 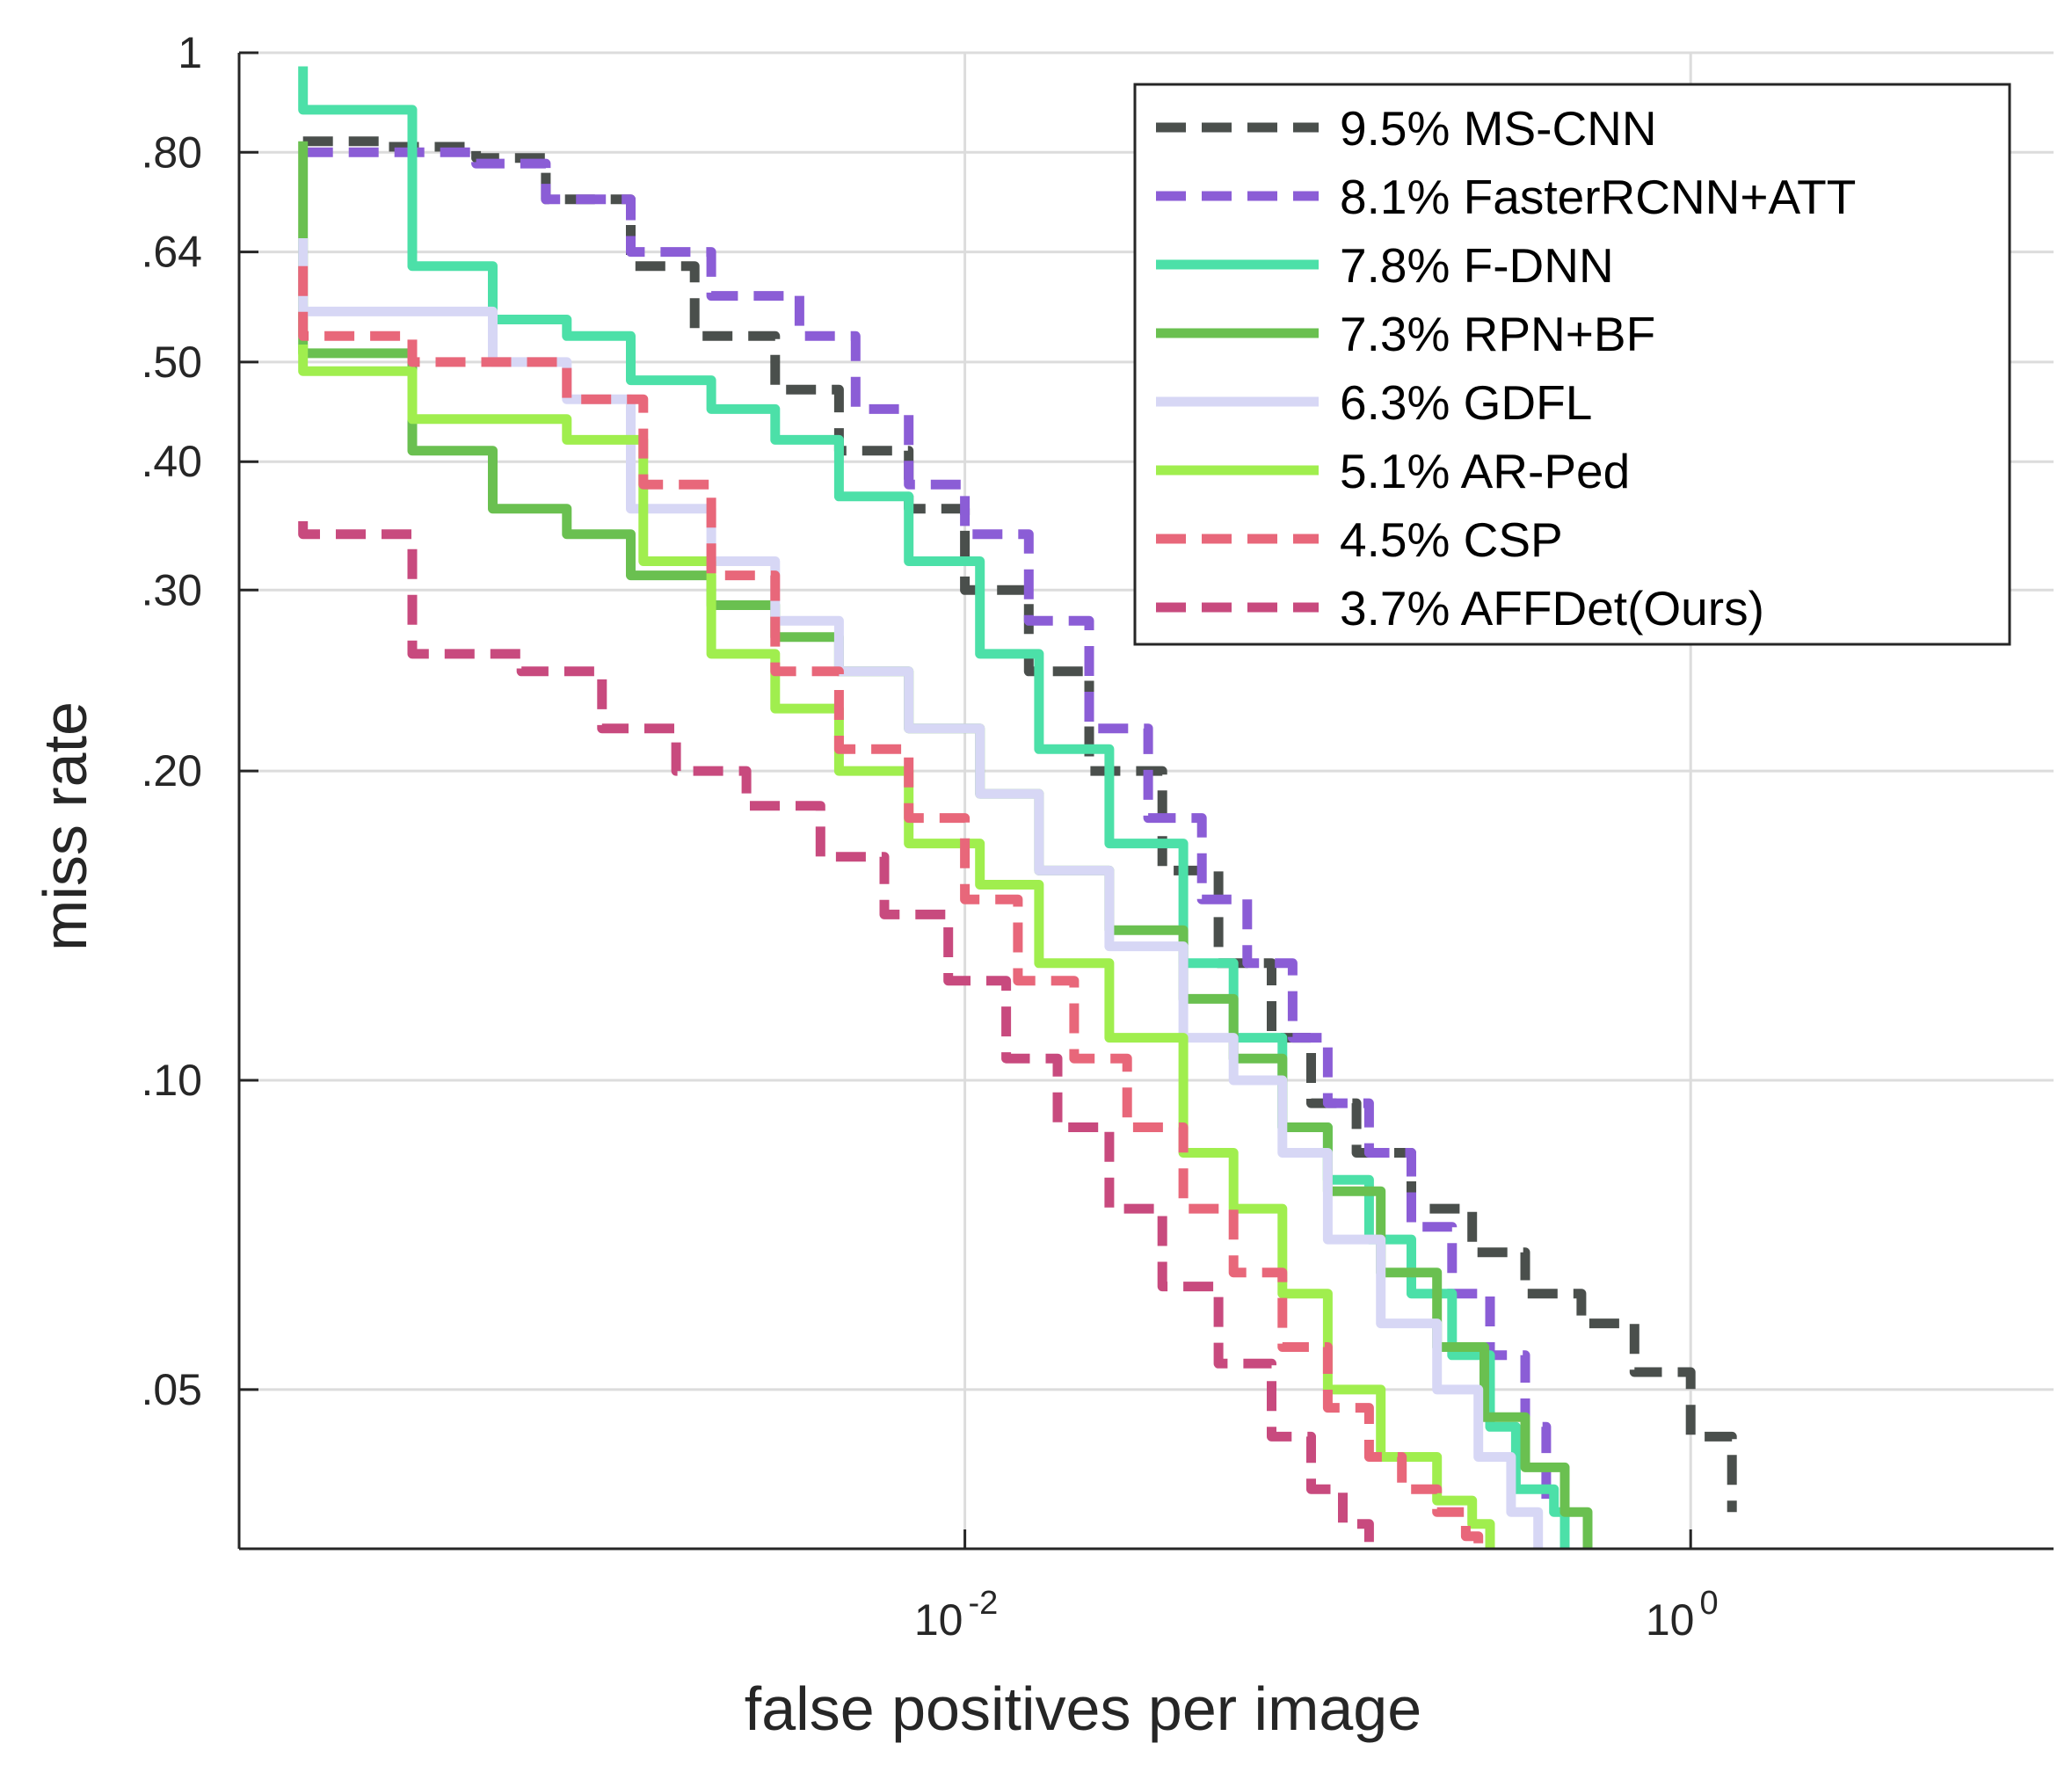 What do you see at coordinates (171, 252) in the screenshot?
I see `y-tick-label: .64` at bounding box center [171, 252].